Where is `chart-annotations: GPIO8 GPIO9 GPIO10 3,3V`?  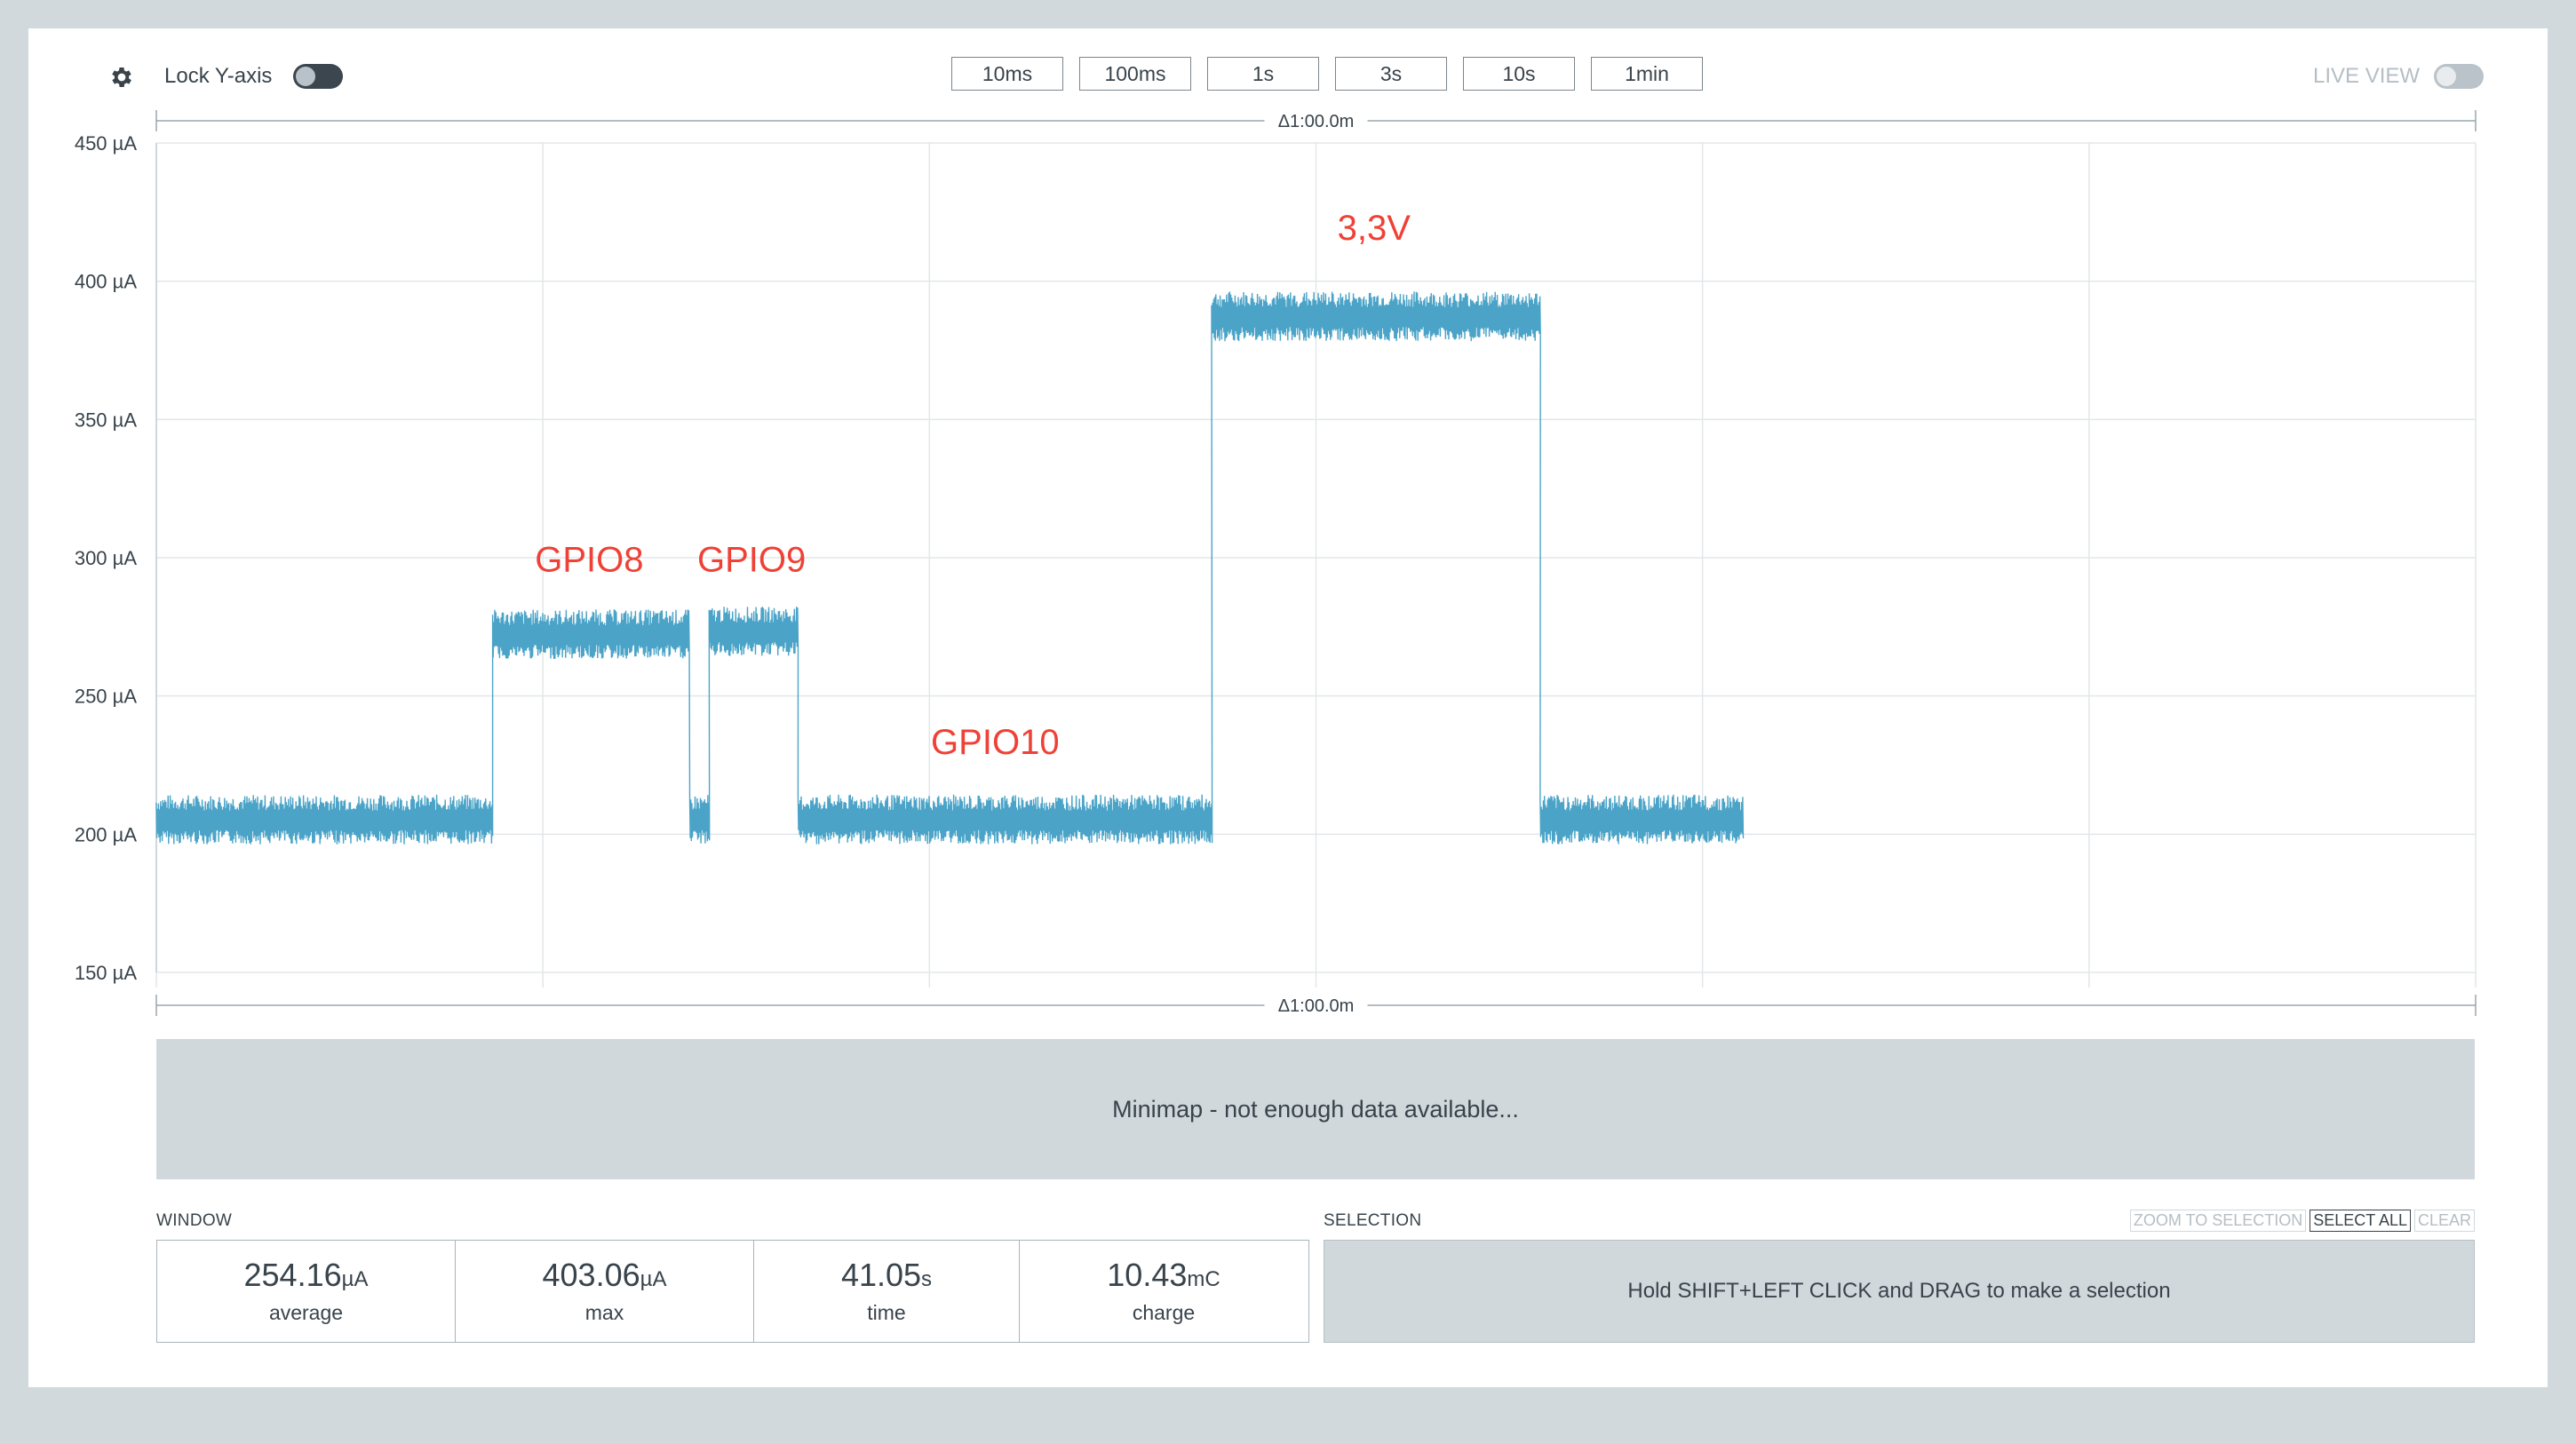 chart-annotations: GPIO8 GPIO9 GPIO10 3,3V is located at coordinates (973, 485).